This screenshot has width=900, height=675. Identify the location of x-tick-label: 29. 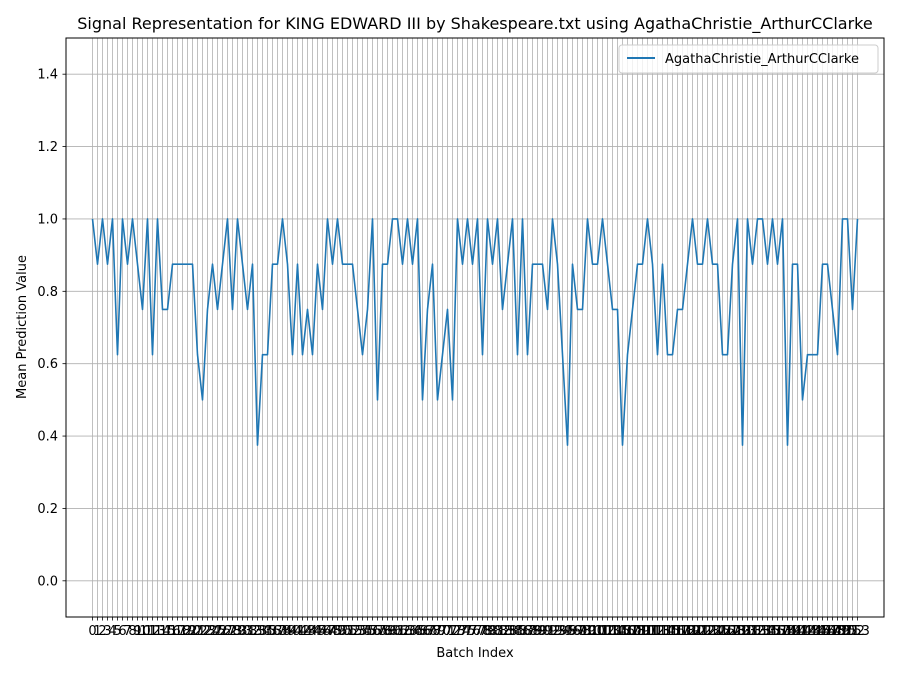
(237, 631).